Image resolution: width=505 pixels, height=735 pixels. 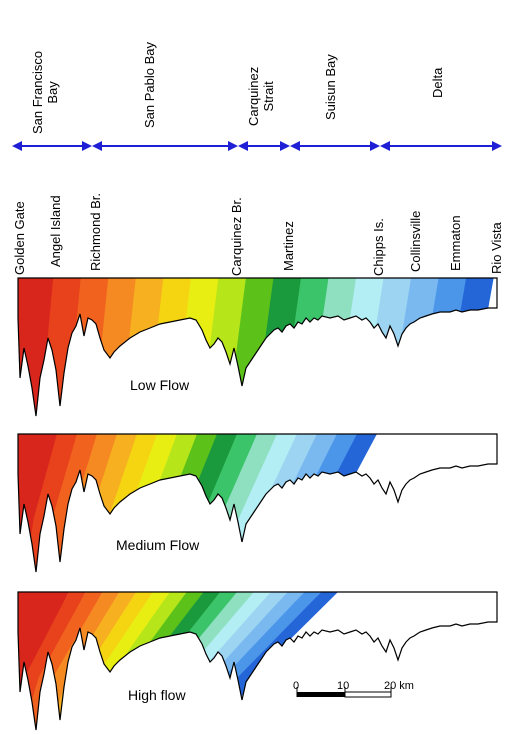 What do you see at coordinates (296, 686) in the screenshot?
I see `scale-label-0: 0` at bounding box center [296, 686].